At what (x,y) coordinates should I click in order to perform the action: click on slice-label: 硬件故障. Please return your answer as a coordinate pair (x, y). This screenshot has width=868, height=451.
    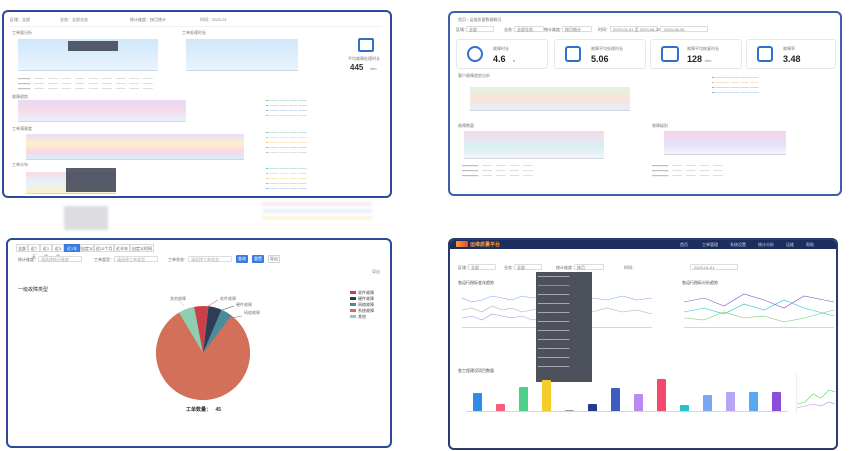
    Looking at the image, I should click on (244, 304).